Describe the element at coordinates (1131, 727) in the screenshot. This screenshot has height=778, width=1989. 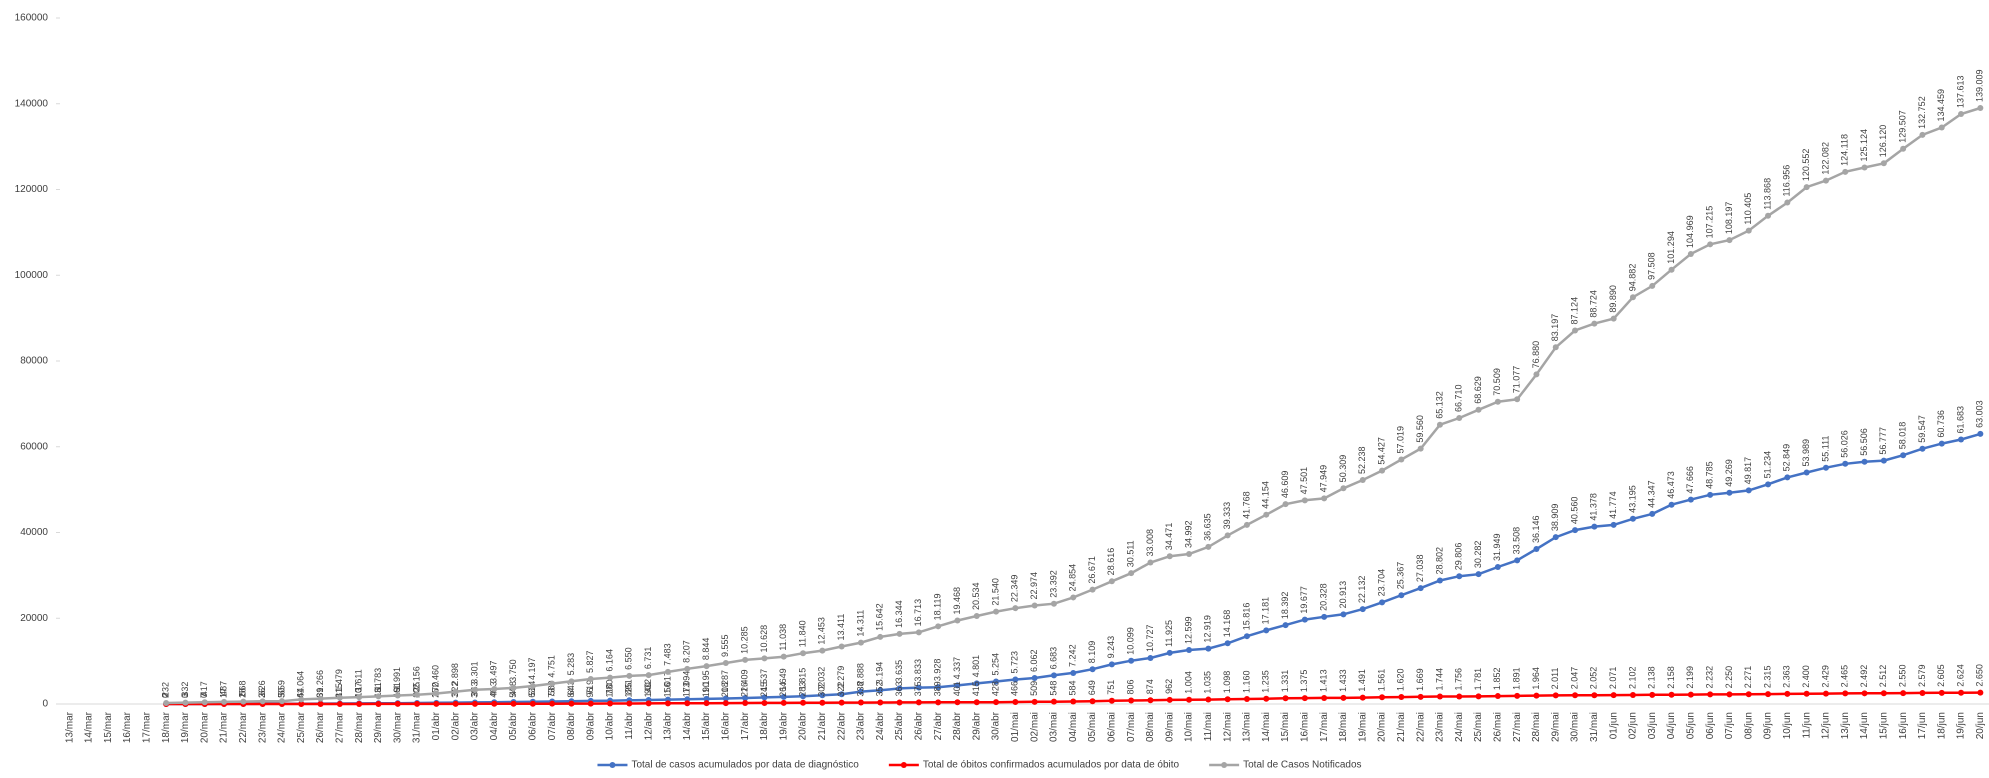
I see `x-tick-label: 07/mai` at that location.